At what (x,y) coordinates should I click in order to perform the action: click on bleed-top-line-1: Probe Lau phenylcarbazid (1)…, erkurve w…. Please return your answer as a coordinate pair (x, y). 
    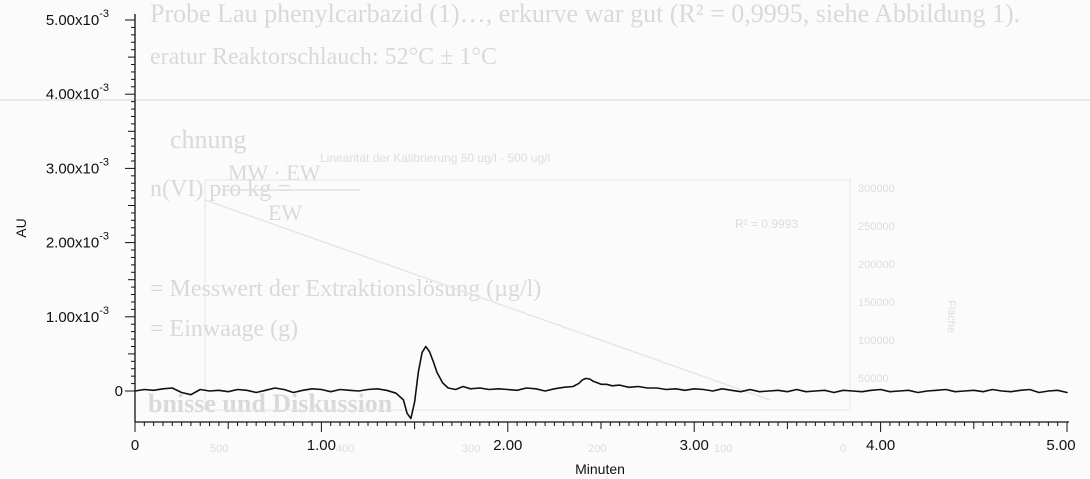
    Looking at the image, I should click on (585, 14).